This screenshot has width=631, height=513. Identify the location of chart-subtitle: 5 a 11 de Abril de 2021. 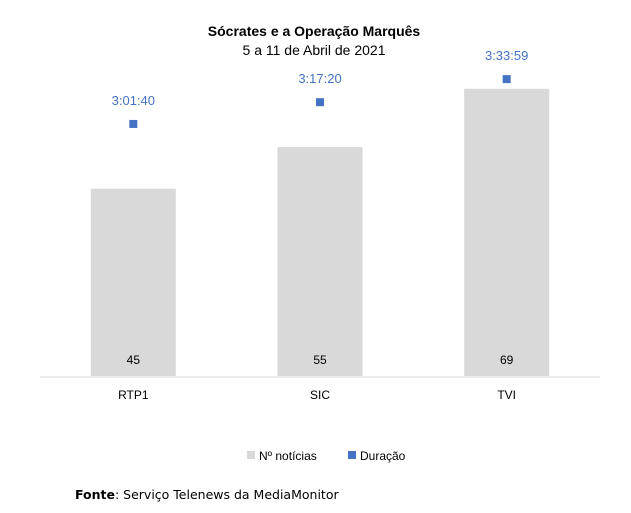
(314, 50).